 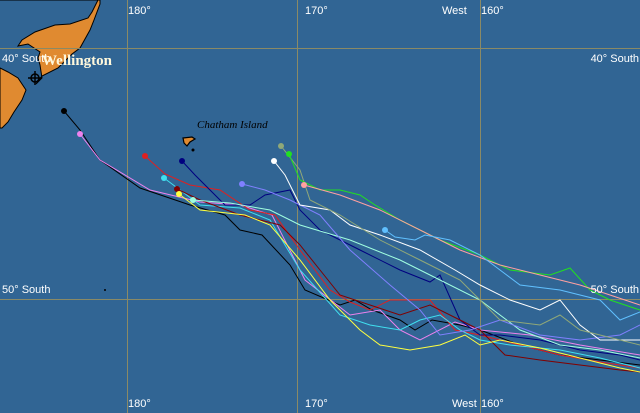 What do you see at coordinates (139, 404) in the screenshot?
I see `lon-label-180-bottom: 180°` at bounding box center [139, 404].